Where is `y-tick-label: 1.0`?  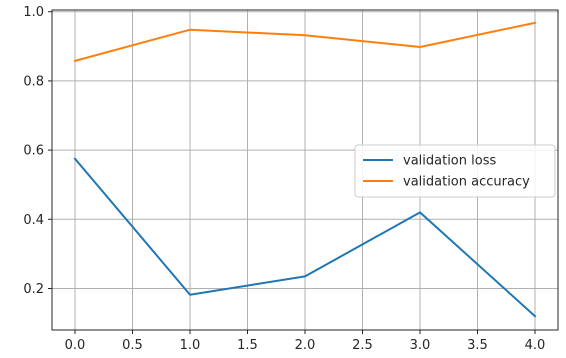
y-tick-label: 1.0 is located at coordinates (33, 12).